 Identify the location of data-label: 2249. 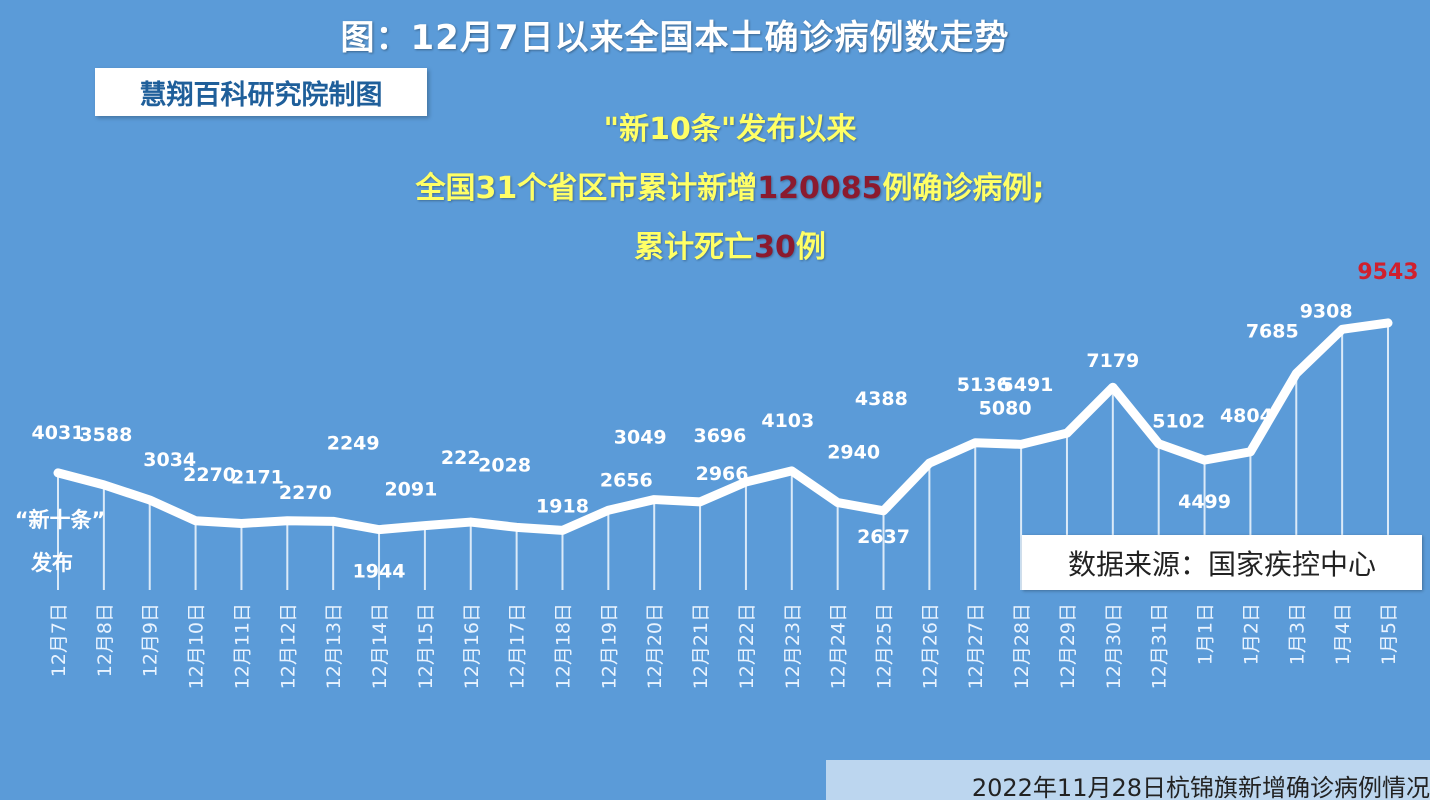
(353, 443).